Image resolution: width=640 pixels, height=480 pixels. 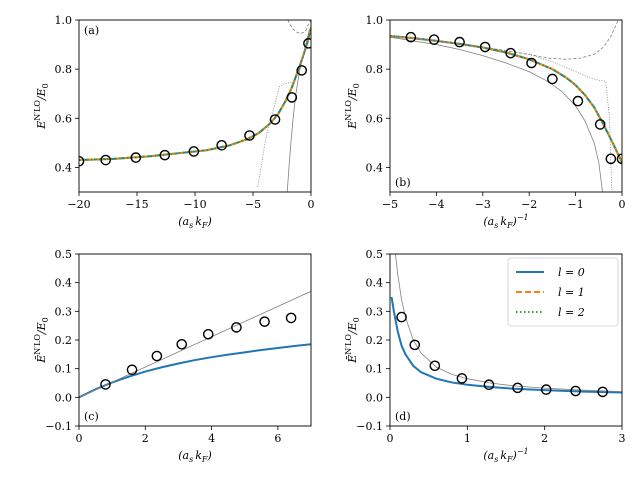 I want to click on legend: l = 0 l = 1 l = 2, so click(x=563, y=292).